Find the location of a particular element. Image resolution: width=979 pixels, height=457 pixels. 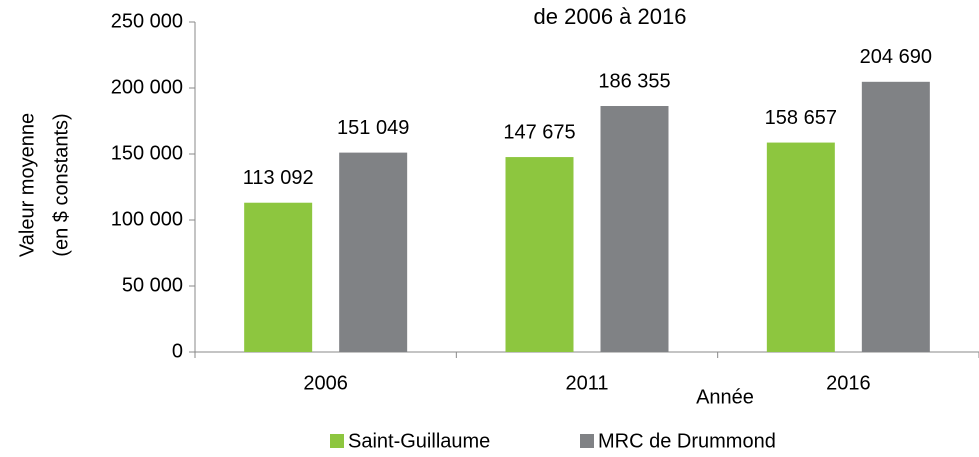

chart-title: de 2006 à 2016 is located at coordinates (610, 16).